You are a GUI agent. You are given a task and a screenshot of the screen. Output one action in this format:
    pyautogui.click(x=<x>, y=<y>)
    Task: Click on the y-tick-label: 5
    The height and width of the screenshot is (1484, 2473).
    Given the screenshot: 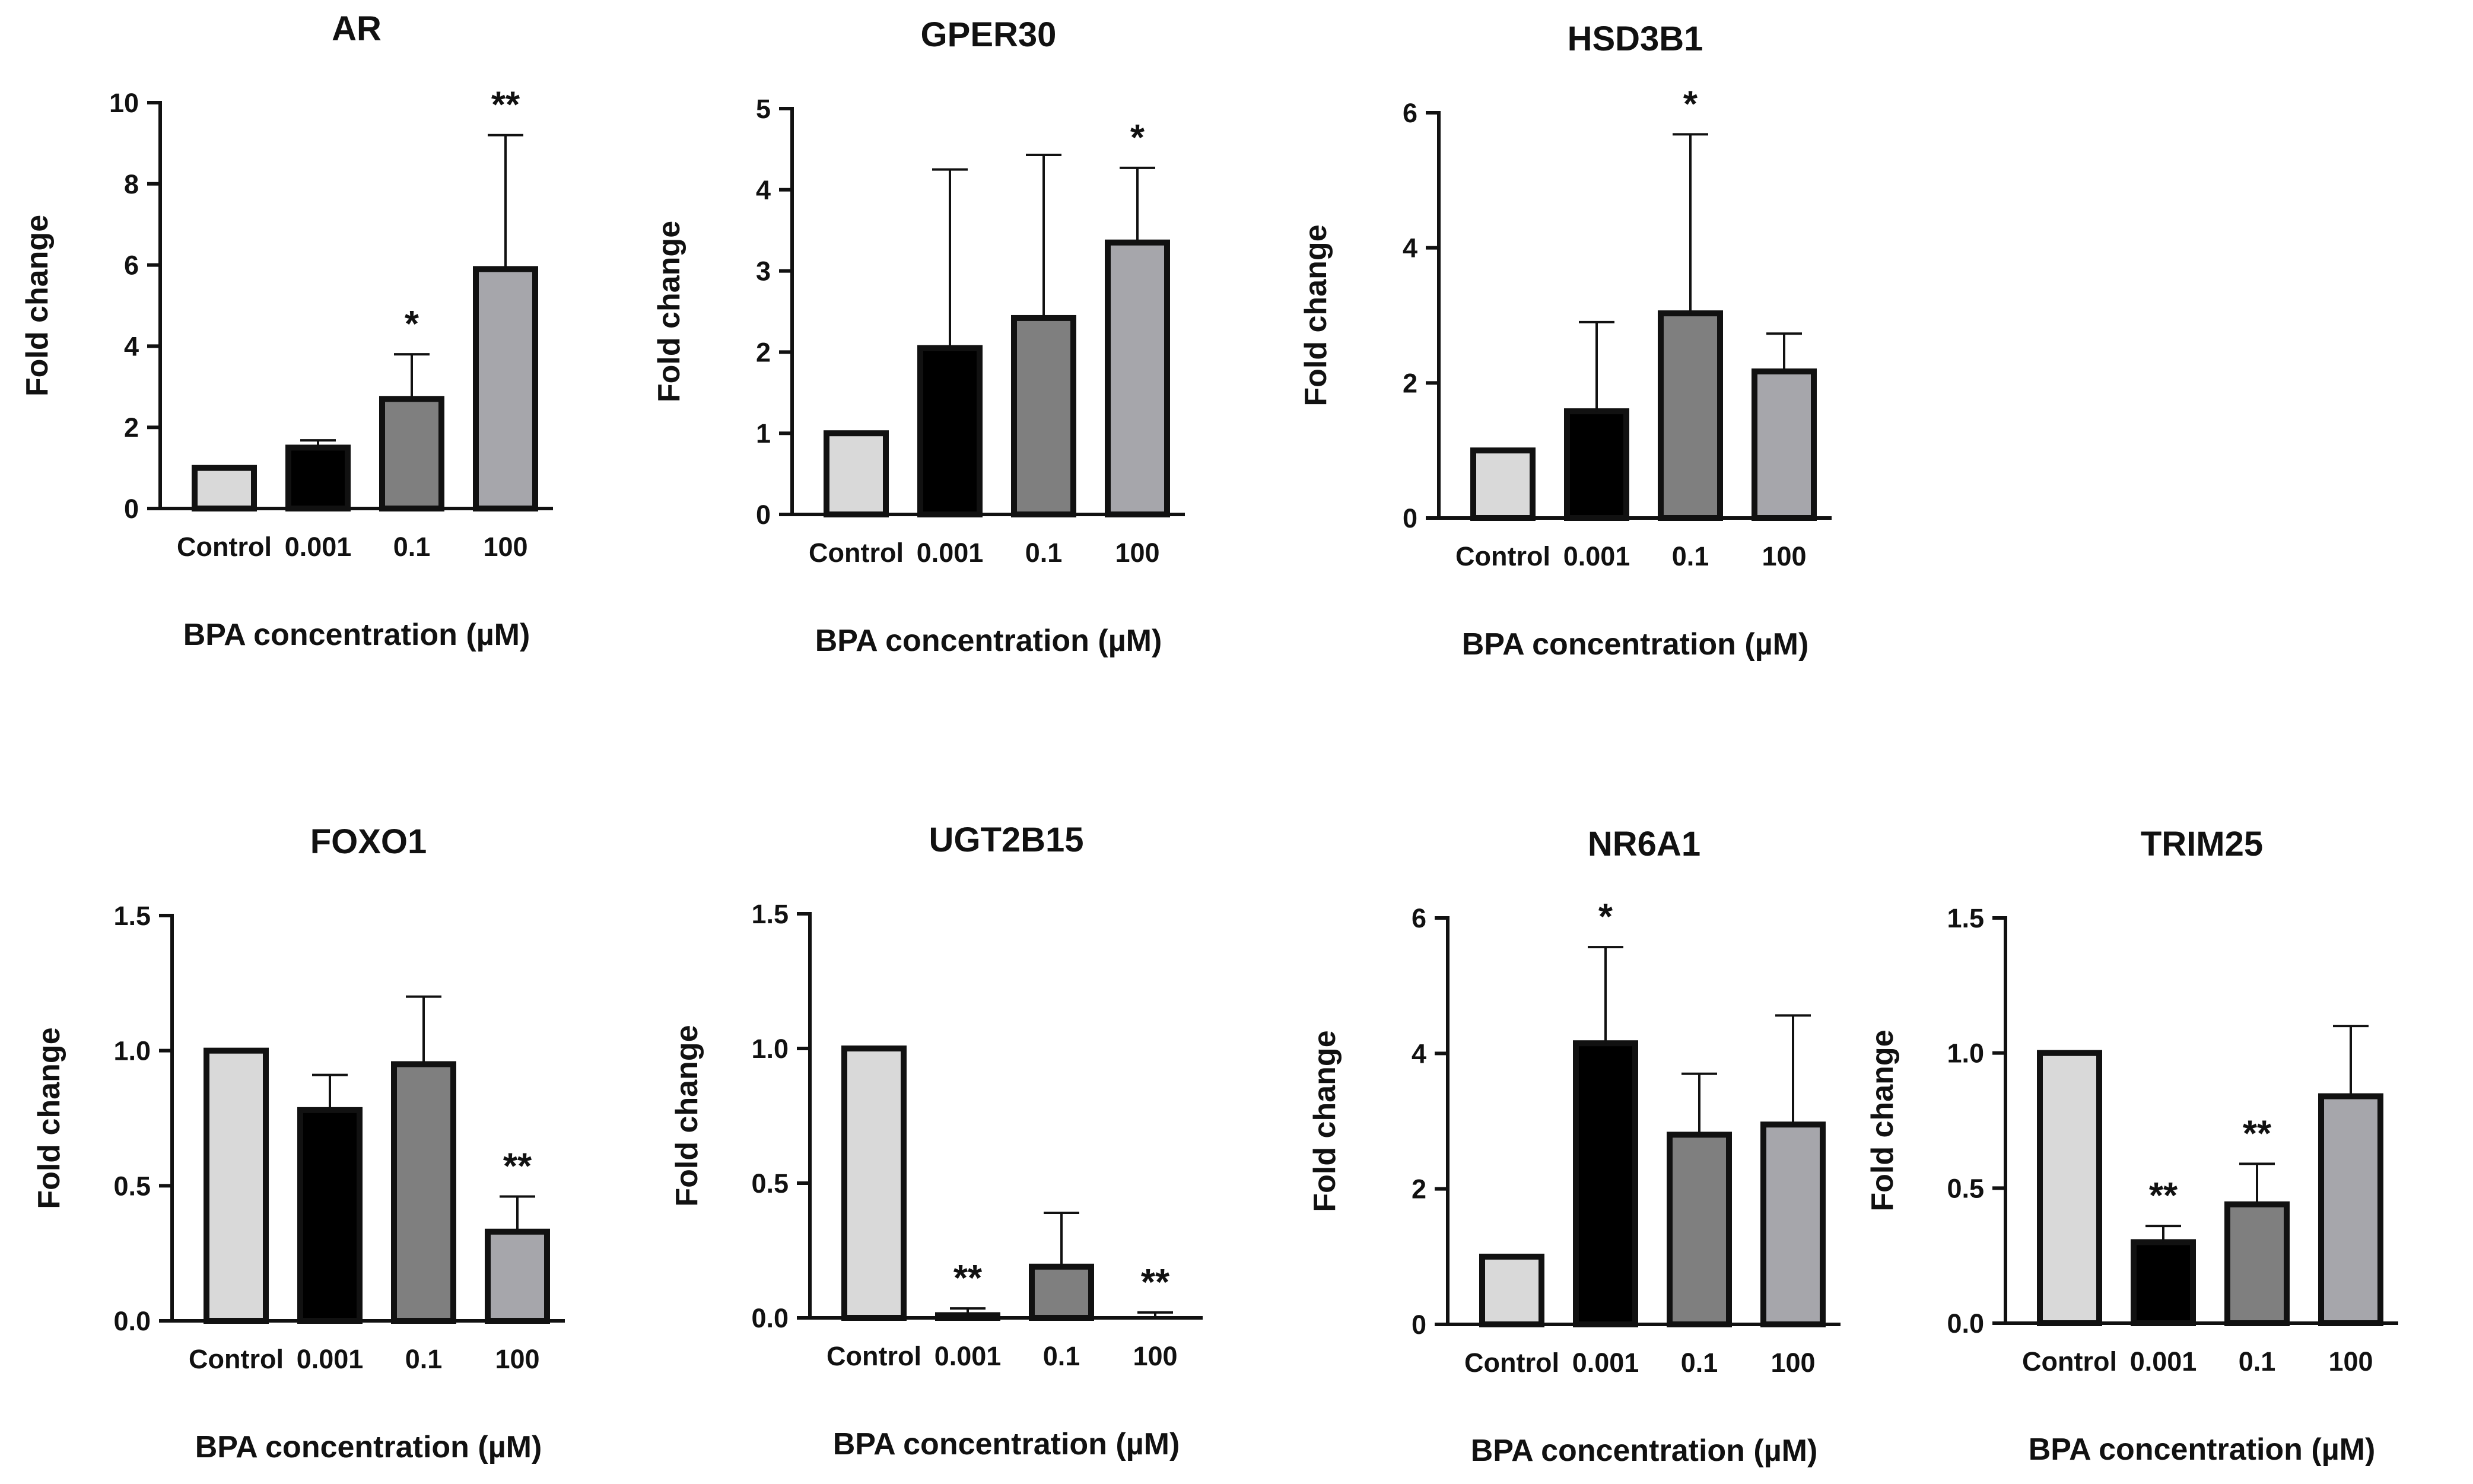 What is the action you would take?
    pyautogui.click(x=763, y=109)
    